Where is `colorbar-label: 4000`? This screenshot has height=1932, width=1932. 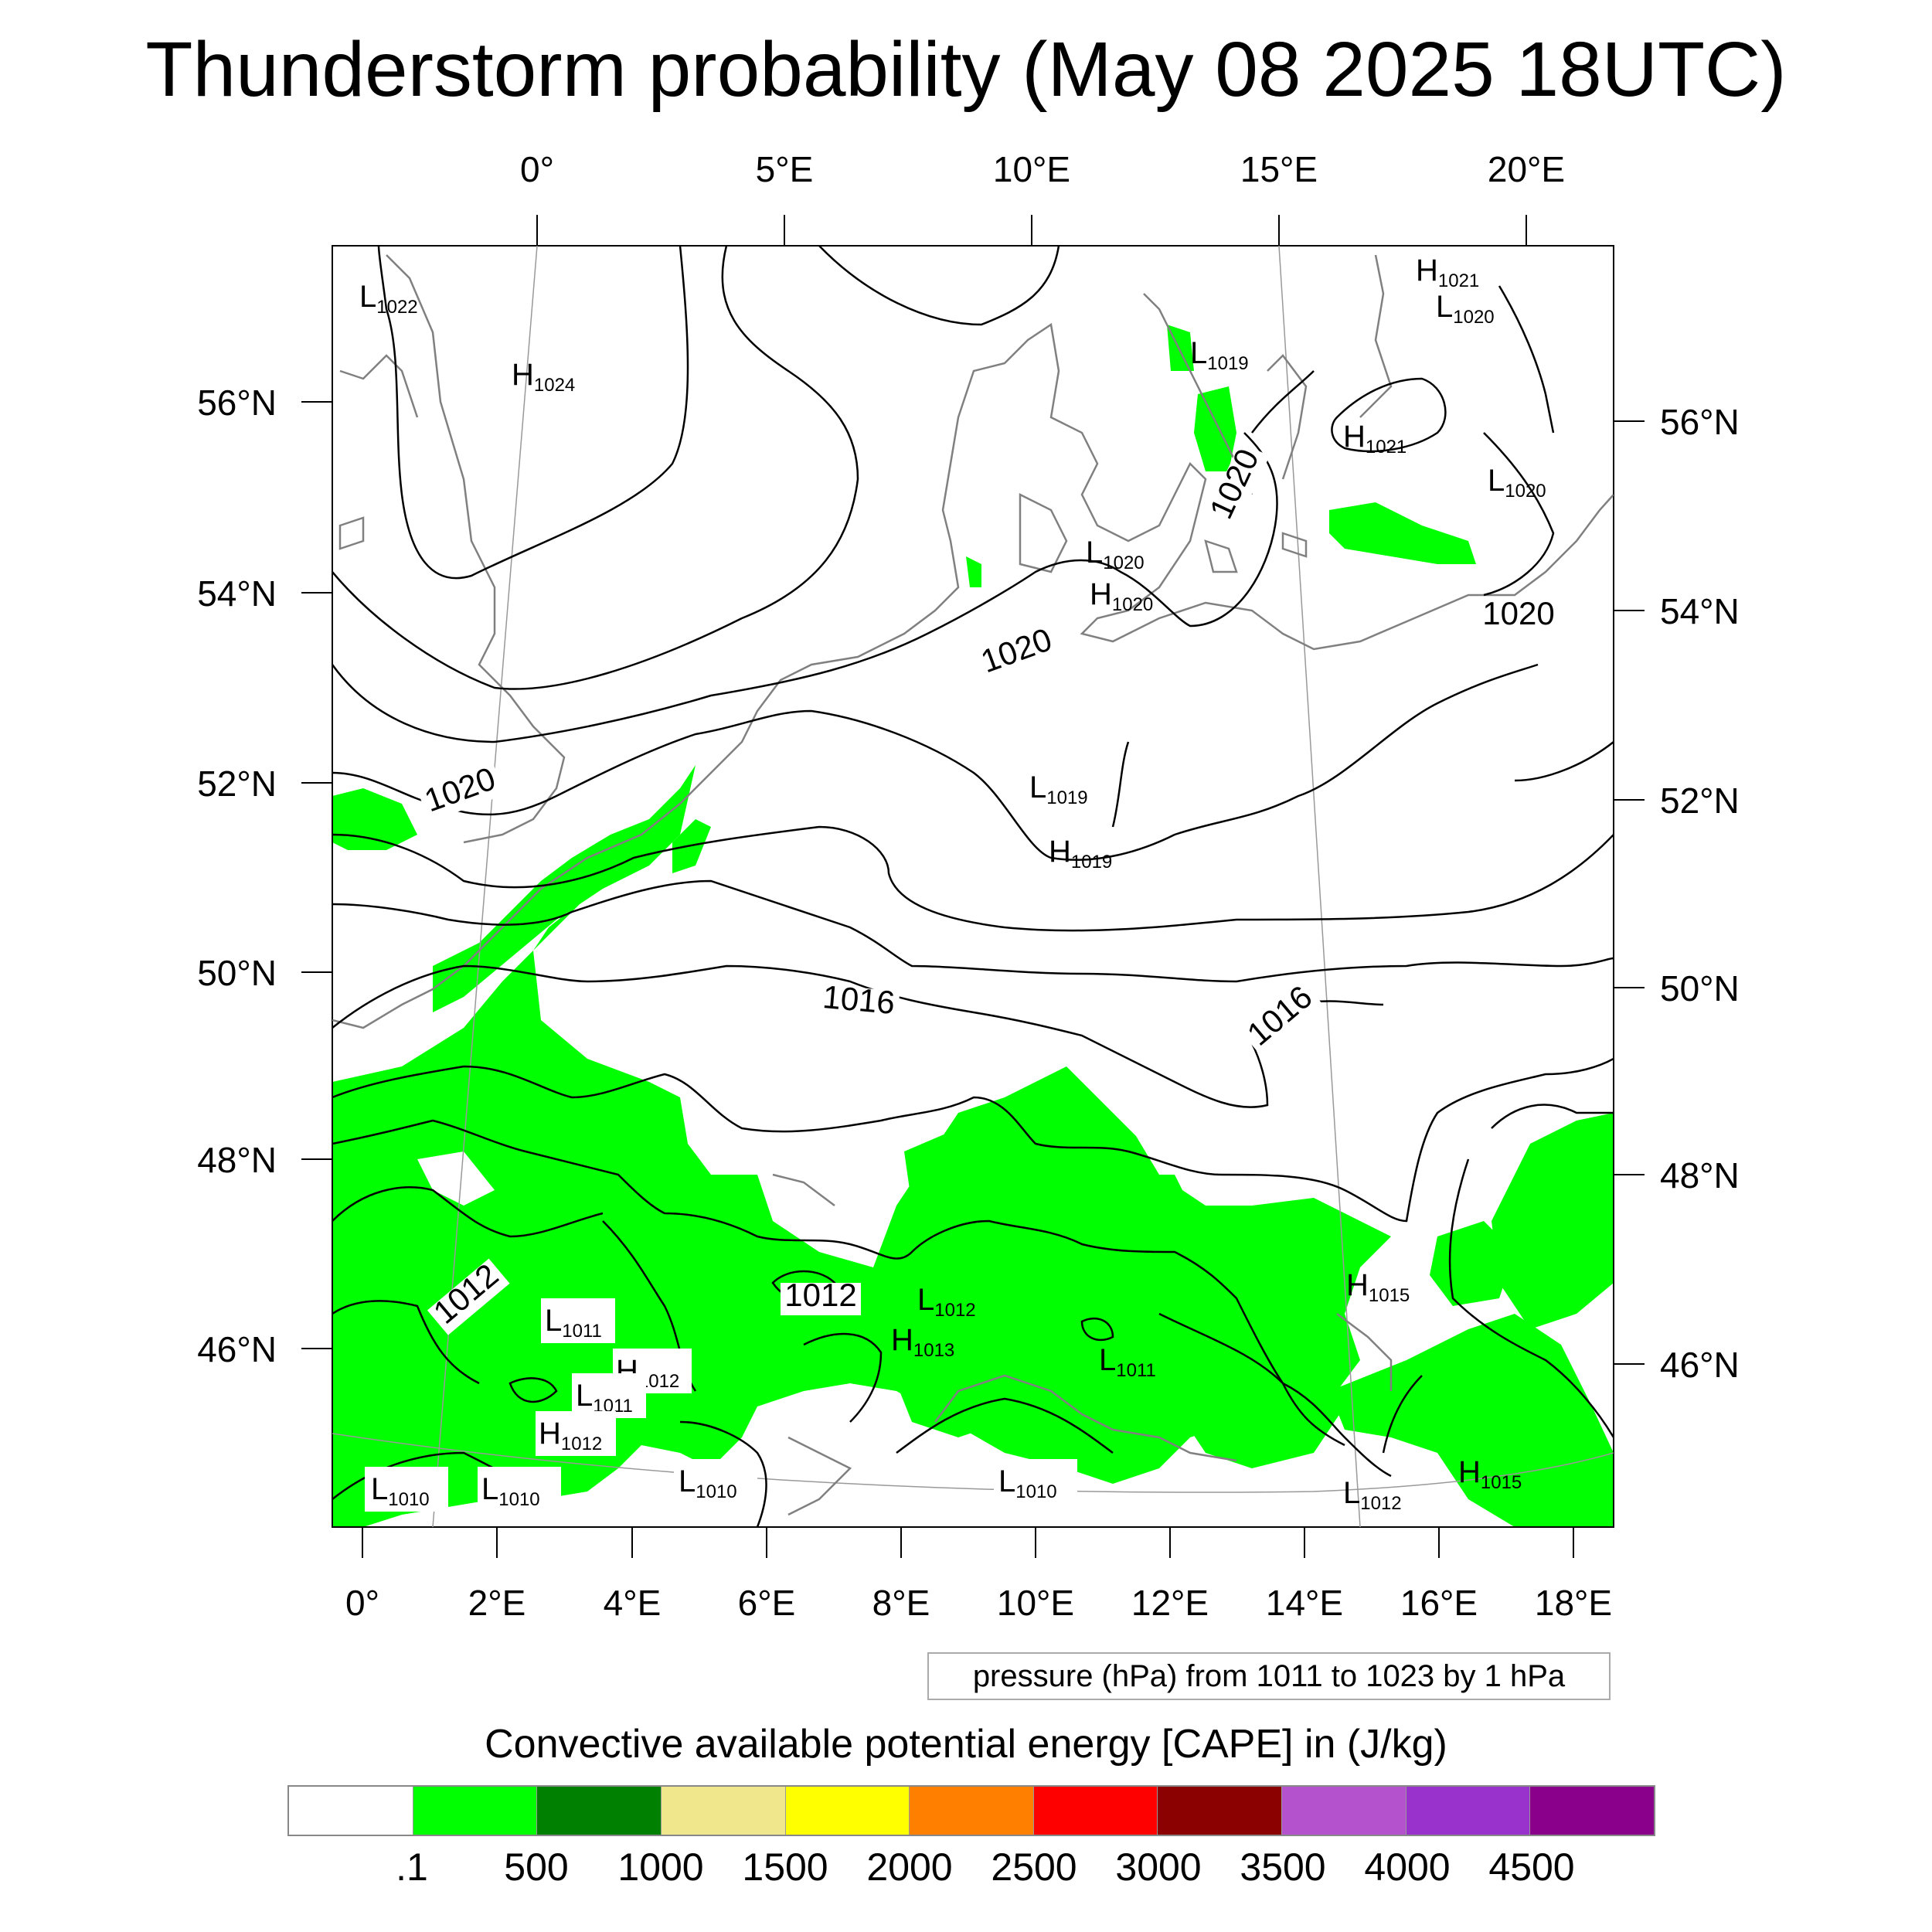
colorbar-label: 4000 is located at coordinates (1407, 1867).